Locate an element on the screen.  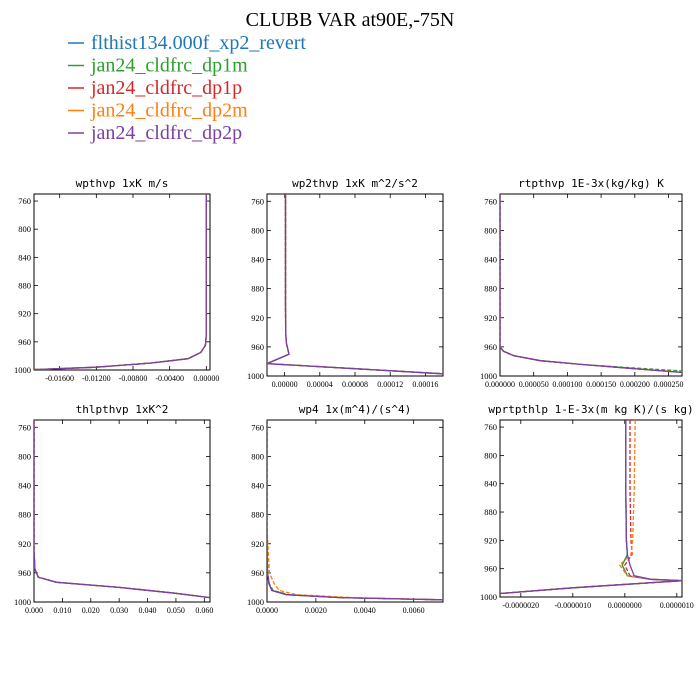
x-tick-label: 0.050 is located at coordinates (176, 610).